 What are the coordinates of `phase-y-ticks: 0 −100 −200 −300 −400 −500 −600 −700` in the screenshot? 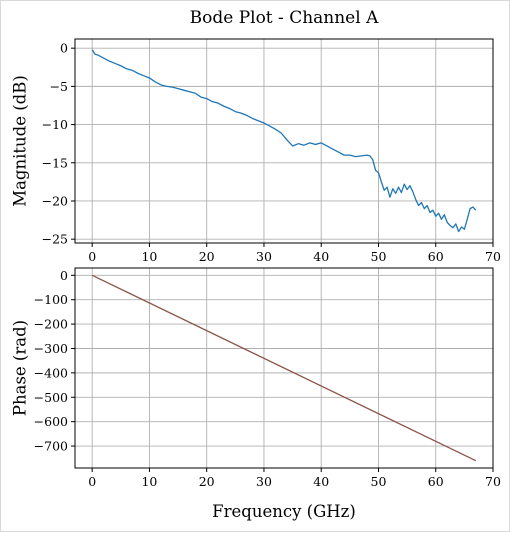 It's located at (54, 361).